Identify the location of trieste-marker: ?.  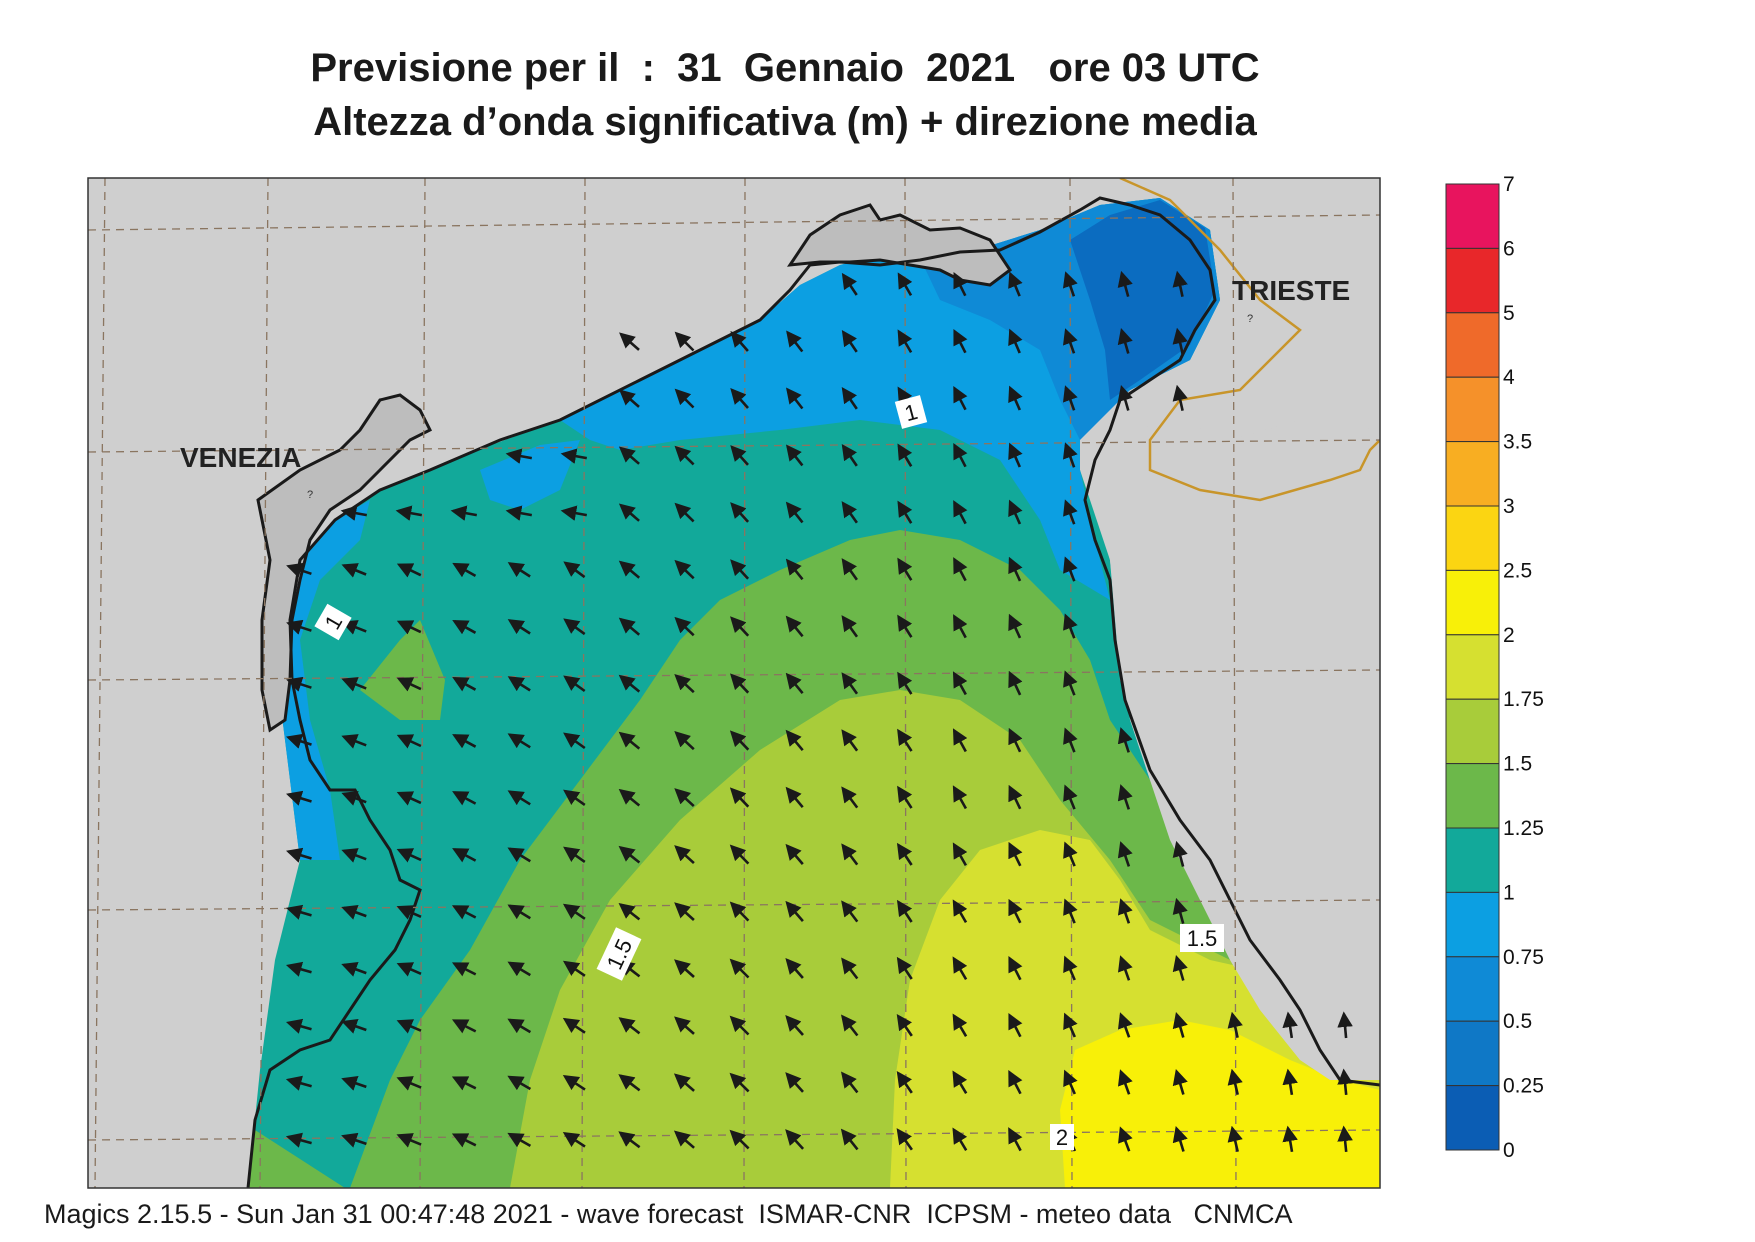
(1250, 319).